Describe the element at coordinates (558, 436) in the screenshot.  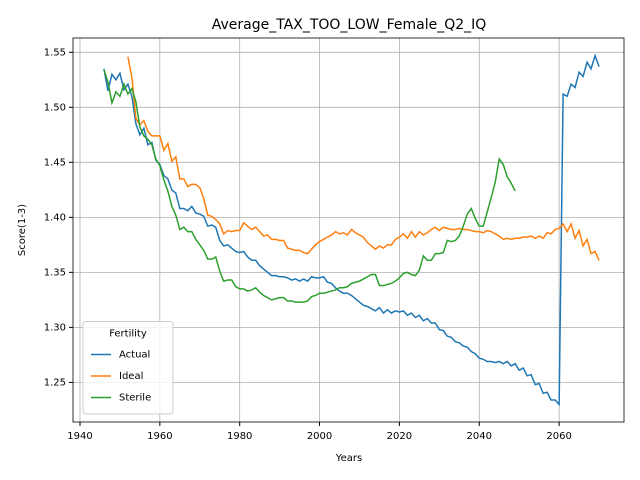
I see `x-tick-label: 2060` at that location.